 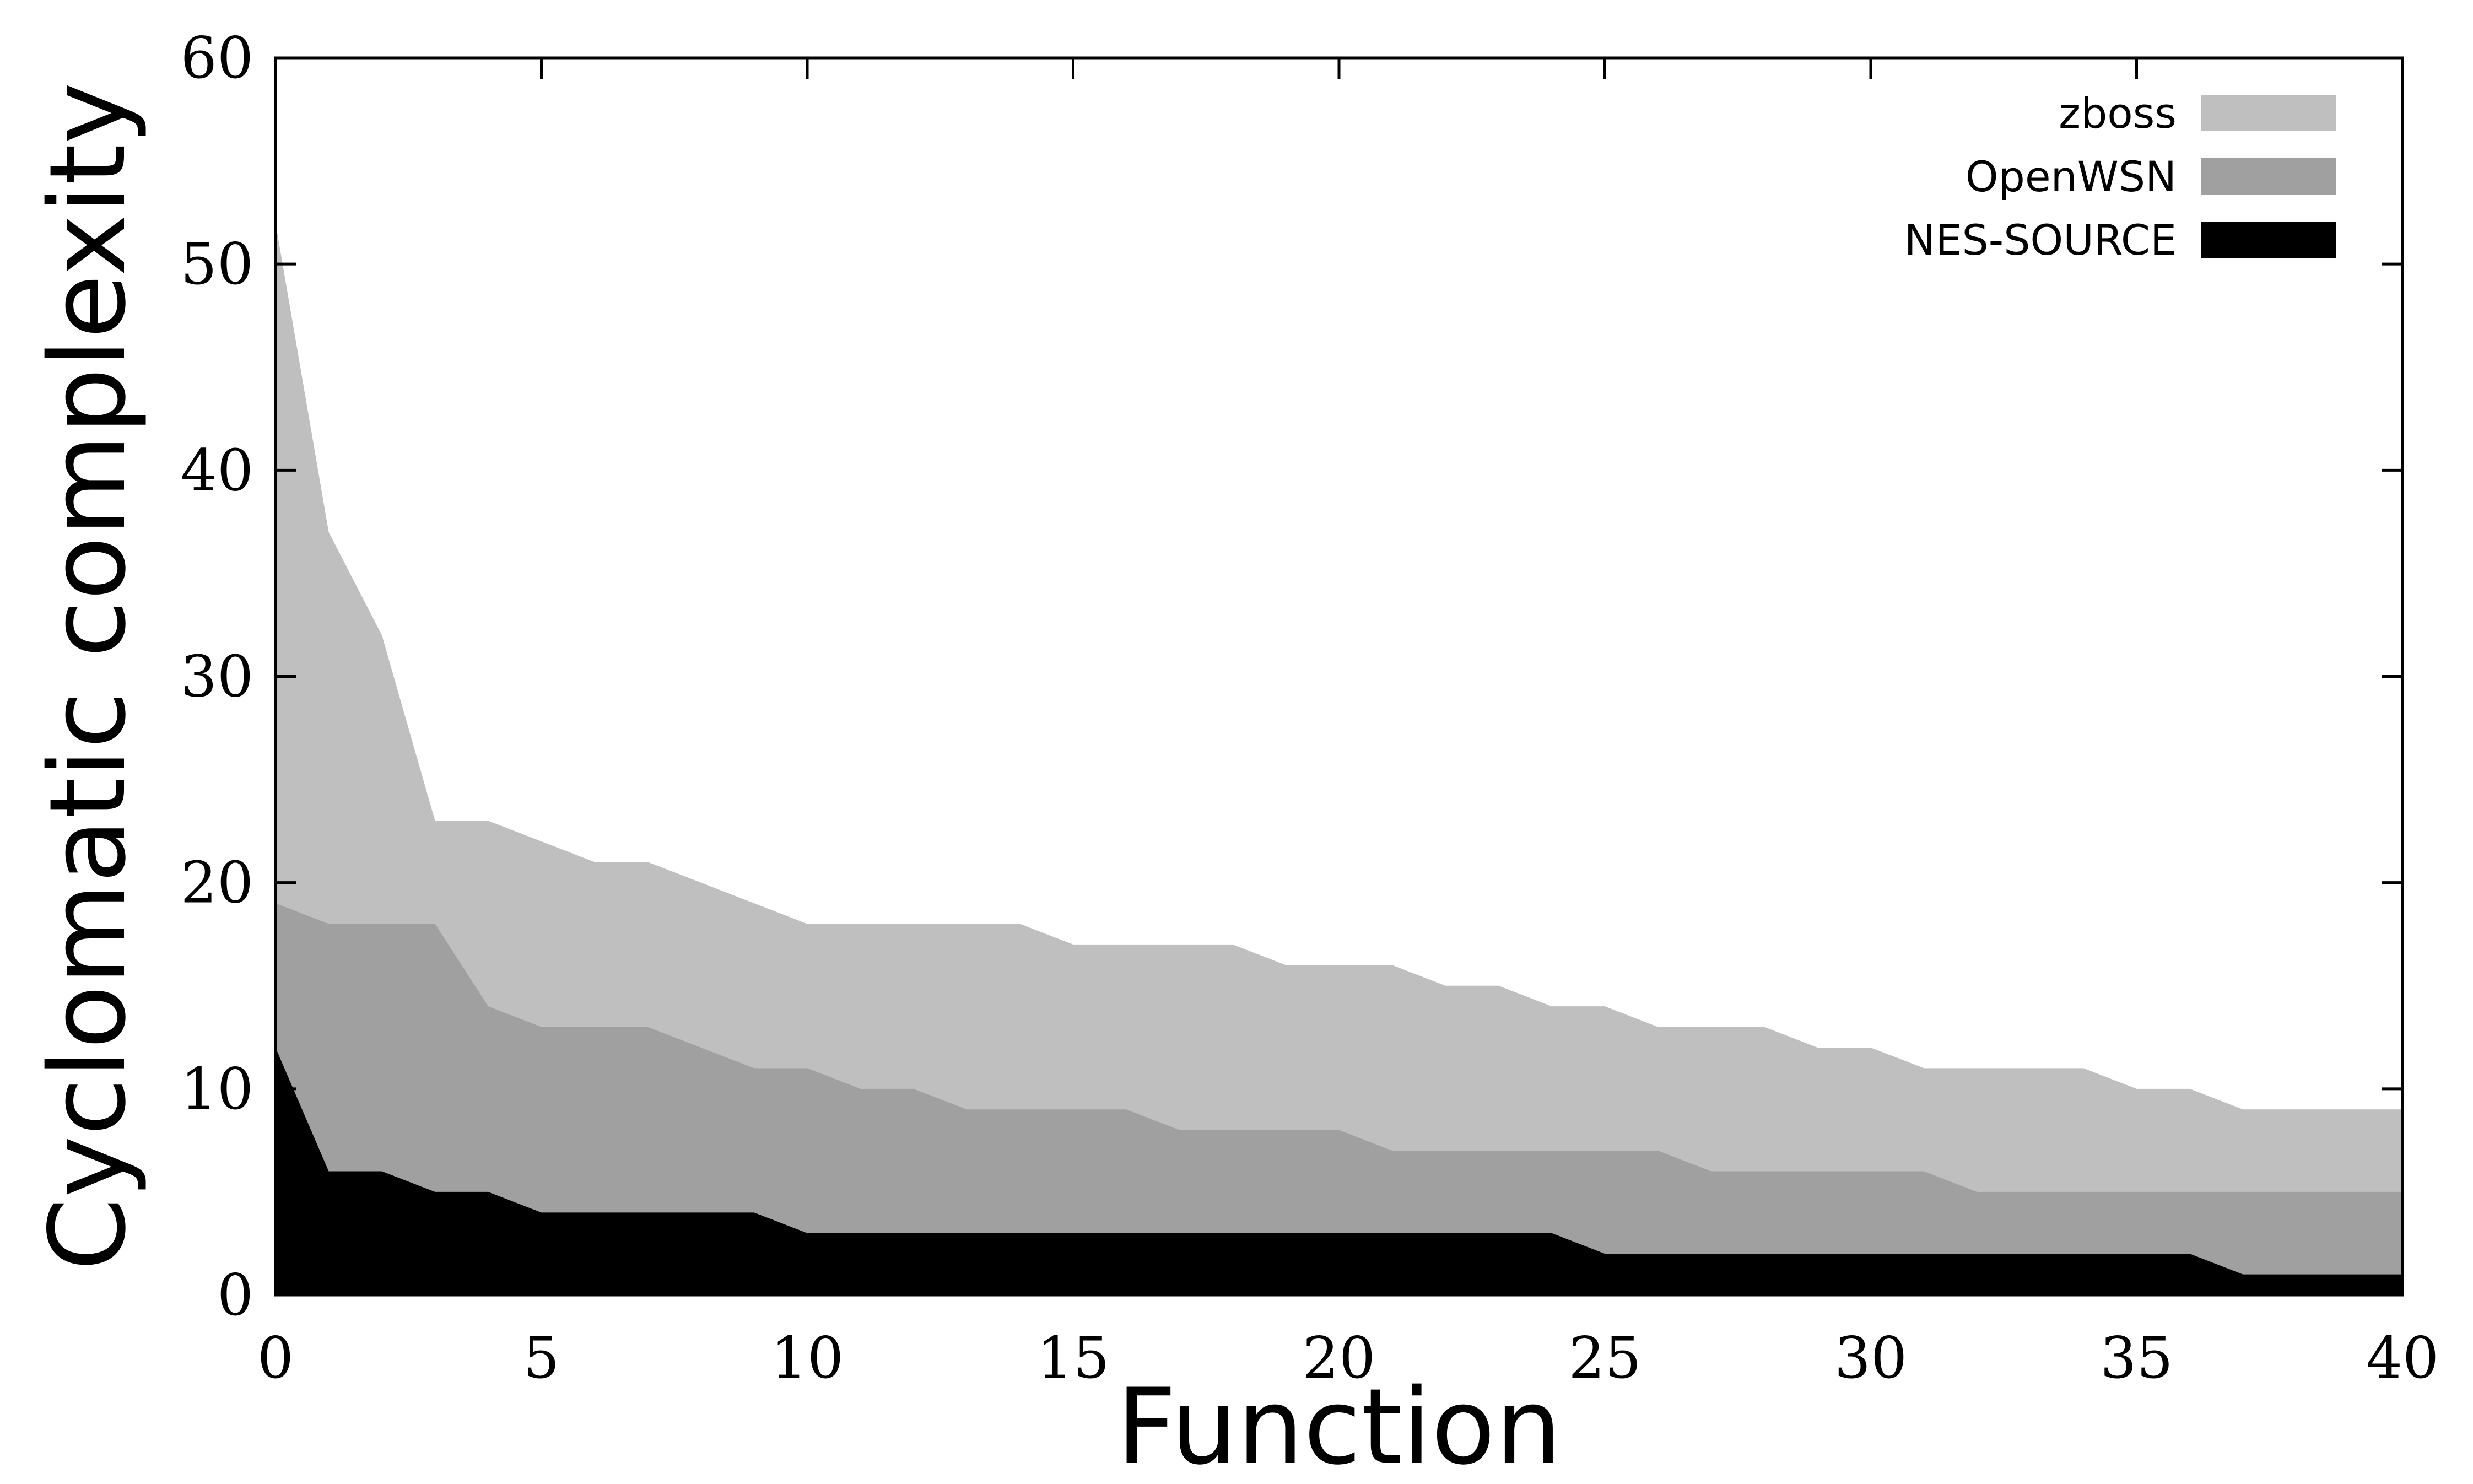 I want to click on series-area-nes-source, so click(x=1339, y=1172).